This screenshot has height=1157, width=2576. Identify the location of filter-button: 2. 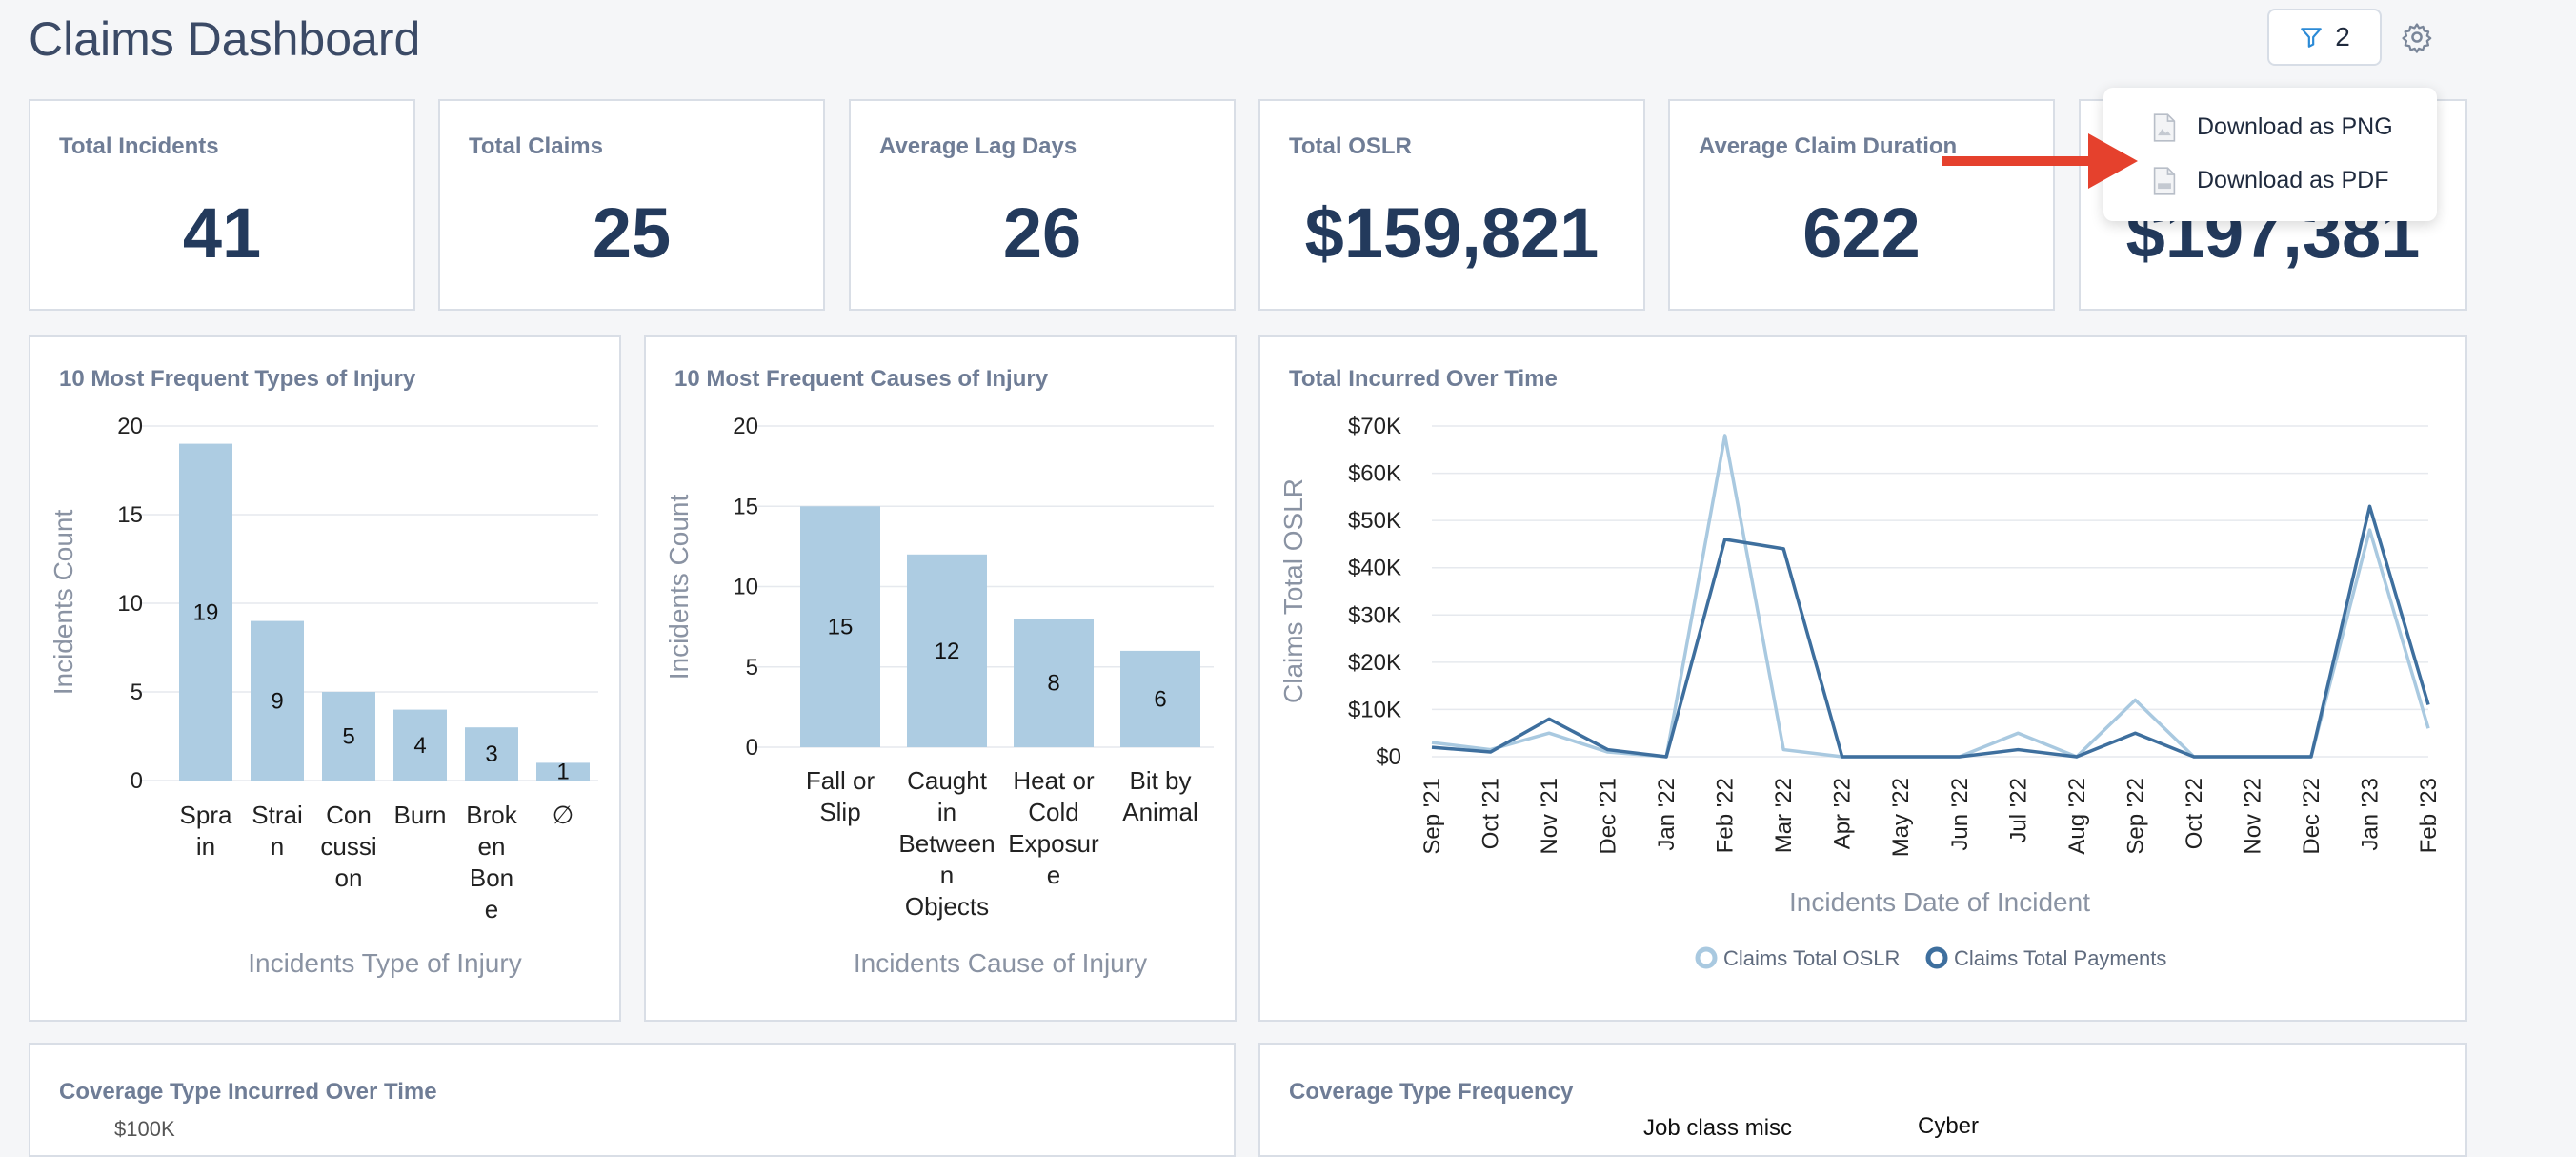
(2324, 38).